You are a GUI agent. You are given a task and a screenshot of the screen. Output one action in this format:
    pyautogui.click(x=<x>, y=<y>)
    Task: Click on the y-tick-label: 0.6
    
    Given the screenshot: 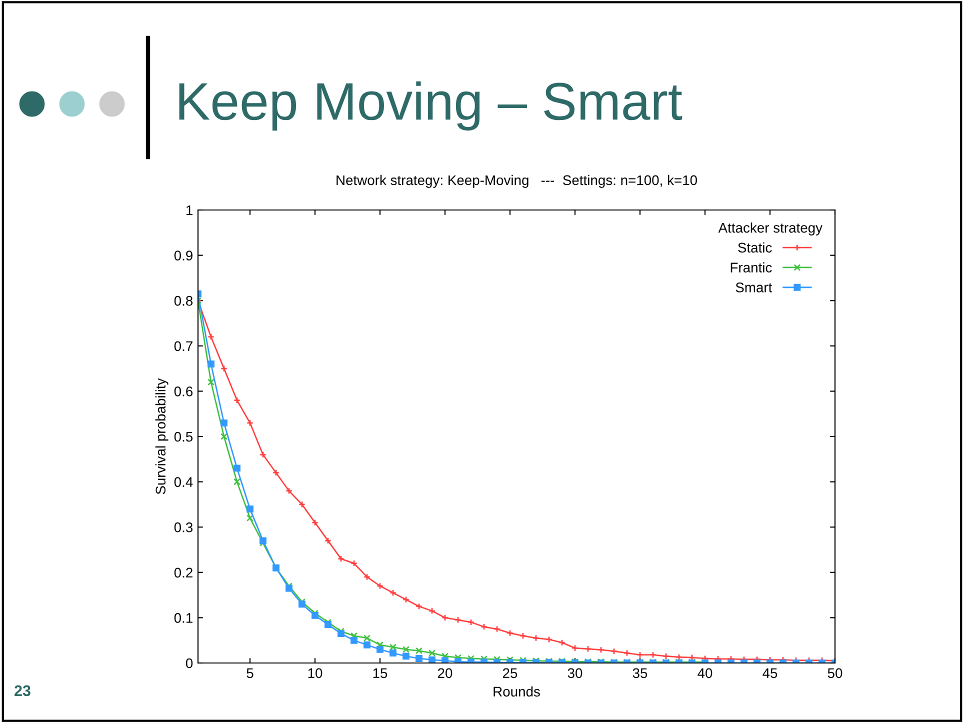 What is the action you would take?
    pyautogui.click(x=183, y=391)
    